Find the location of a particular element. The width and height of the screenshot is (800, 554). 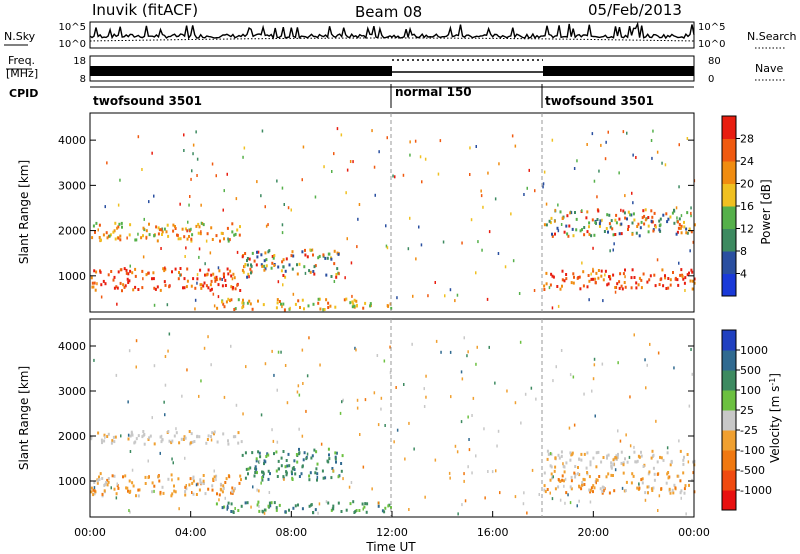

nave-right-tick-bottom: 0 is located at coordinates (711, 79).